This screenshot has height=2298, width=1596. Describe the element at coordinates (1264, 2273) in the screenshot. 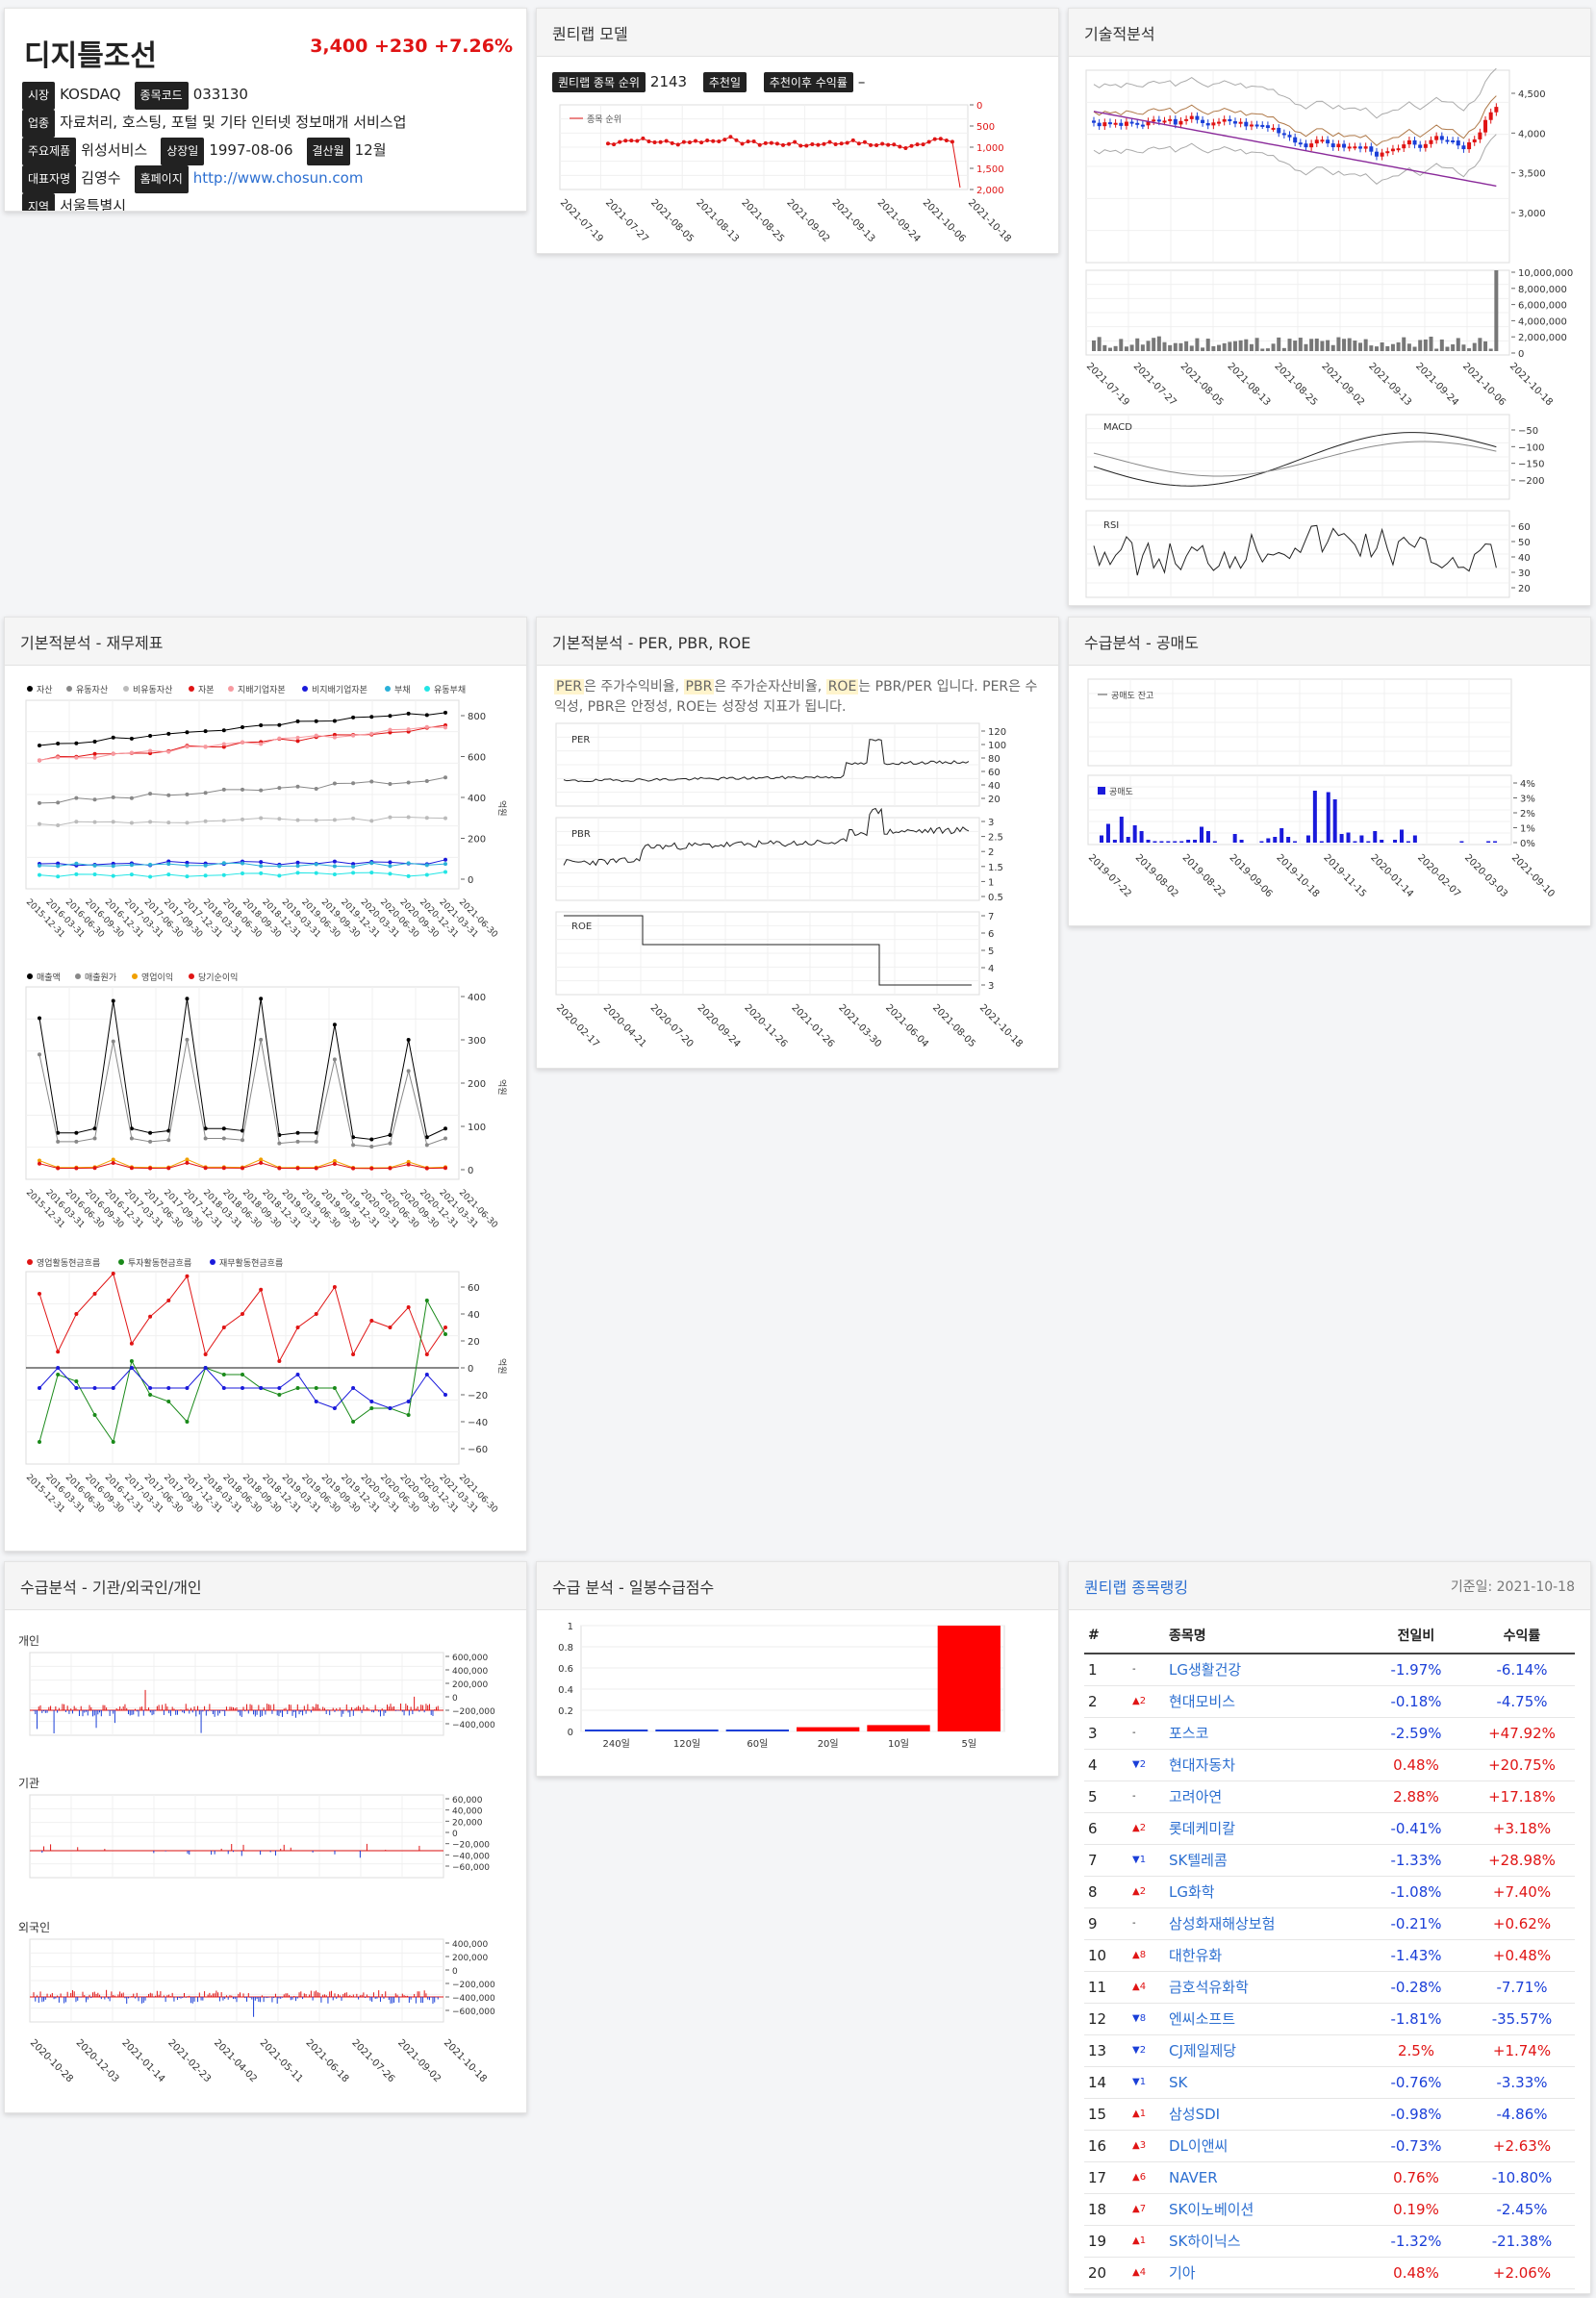

I see `stock-name-link: 기아` at that location.